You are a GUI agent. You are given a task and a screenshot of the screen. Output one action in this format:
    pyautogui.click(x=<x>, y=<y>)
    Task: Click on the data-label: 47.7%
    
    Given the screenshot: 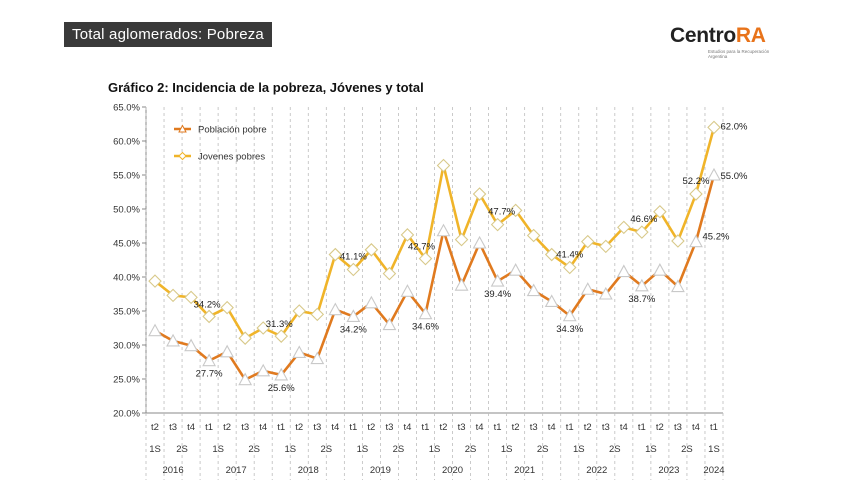 What is the action you would take?
    pyautogui.click(x=501, y=212)
    